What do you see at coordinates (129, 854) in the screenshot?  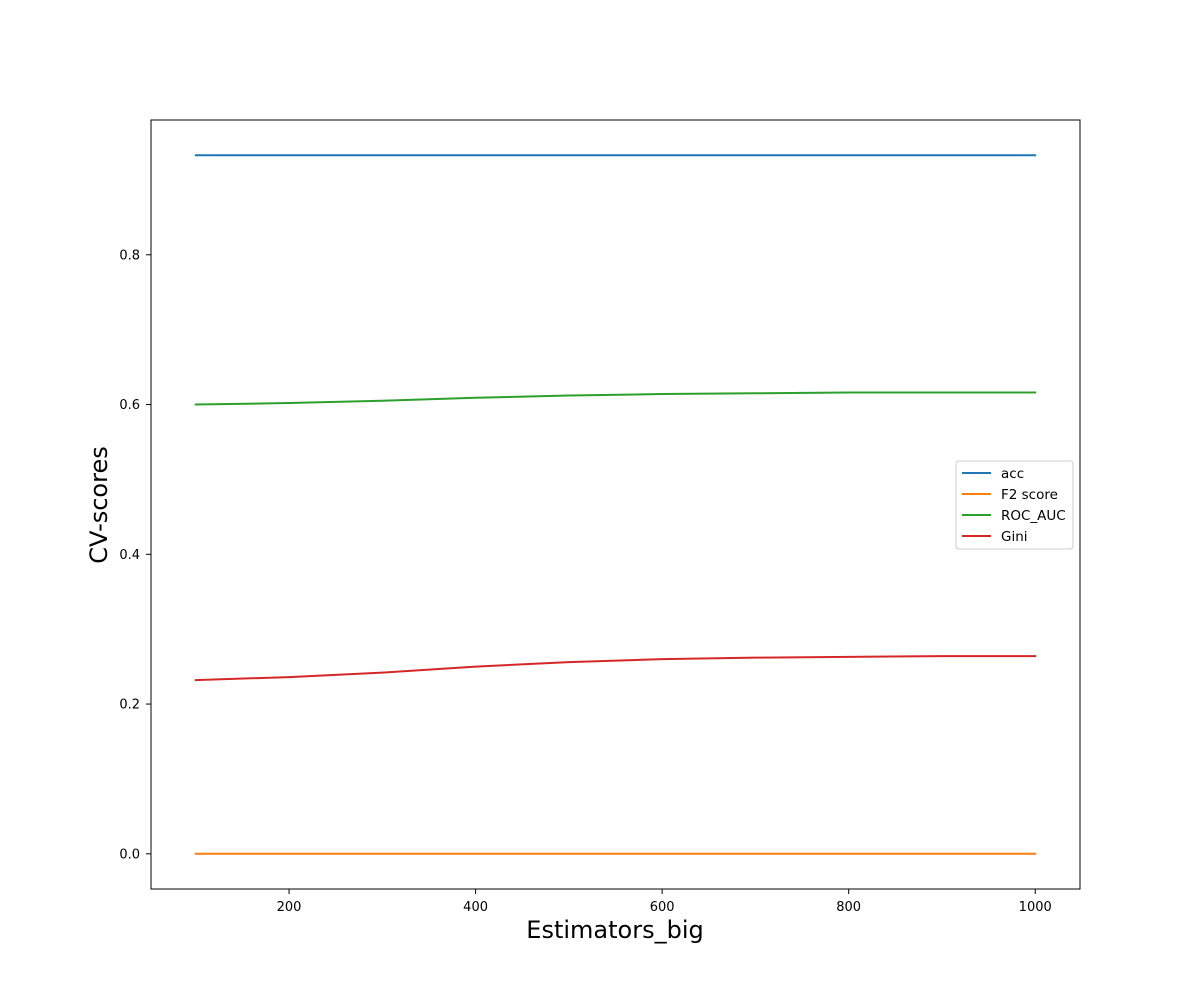 I see `y-tick-label: 0.0` at bounding box center [129, 854].